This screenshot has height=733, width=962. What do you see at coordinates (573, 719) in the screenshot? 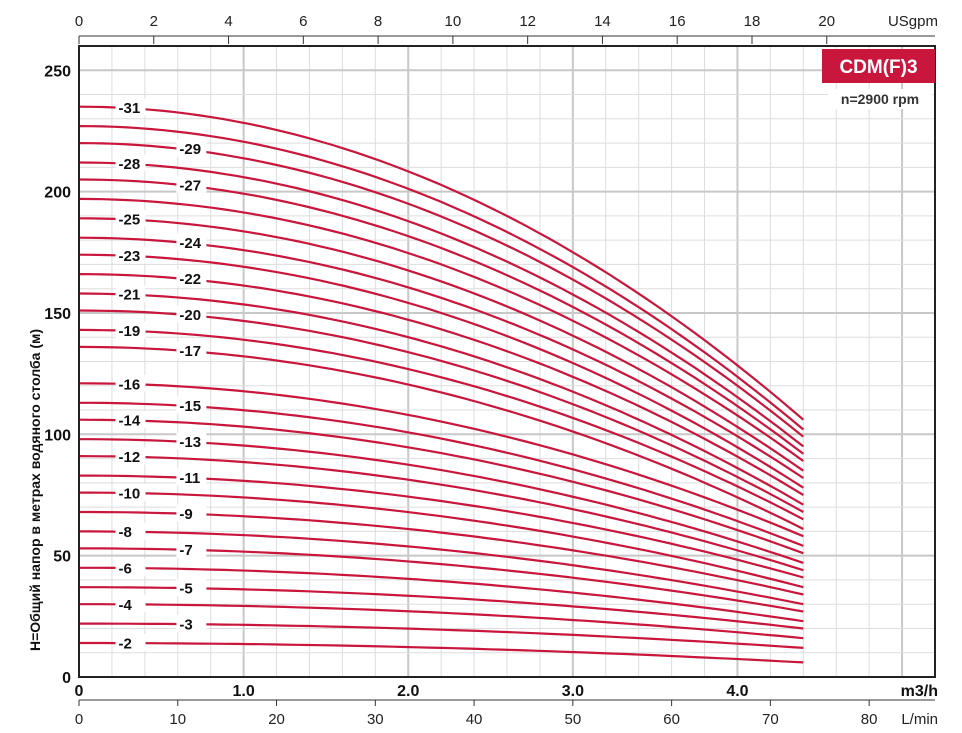
I see `x-bottom-tick-label: 50` at bounding box center [573, 719].